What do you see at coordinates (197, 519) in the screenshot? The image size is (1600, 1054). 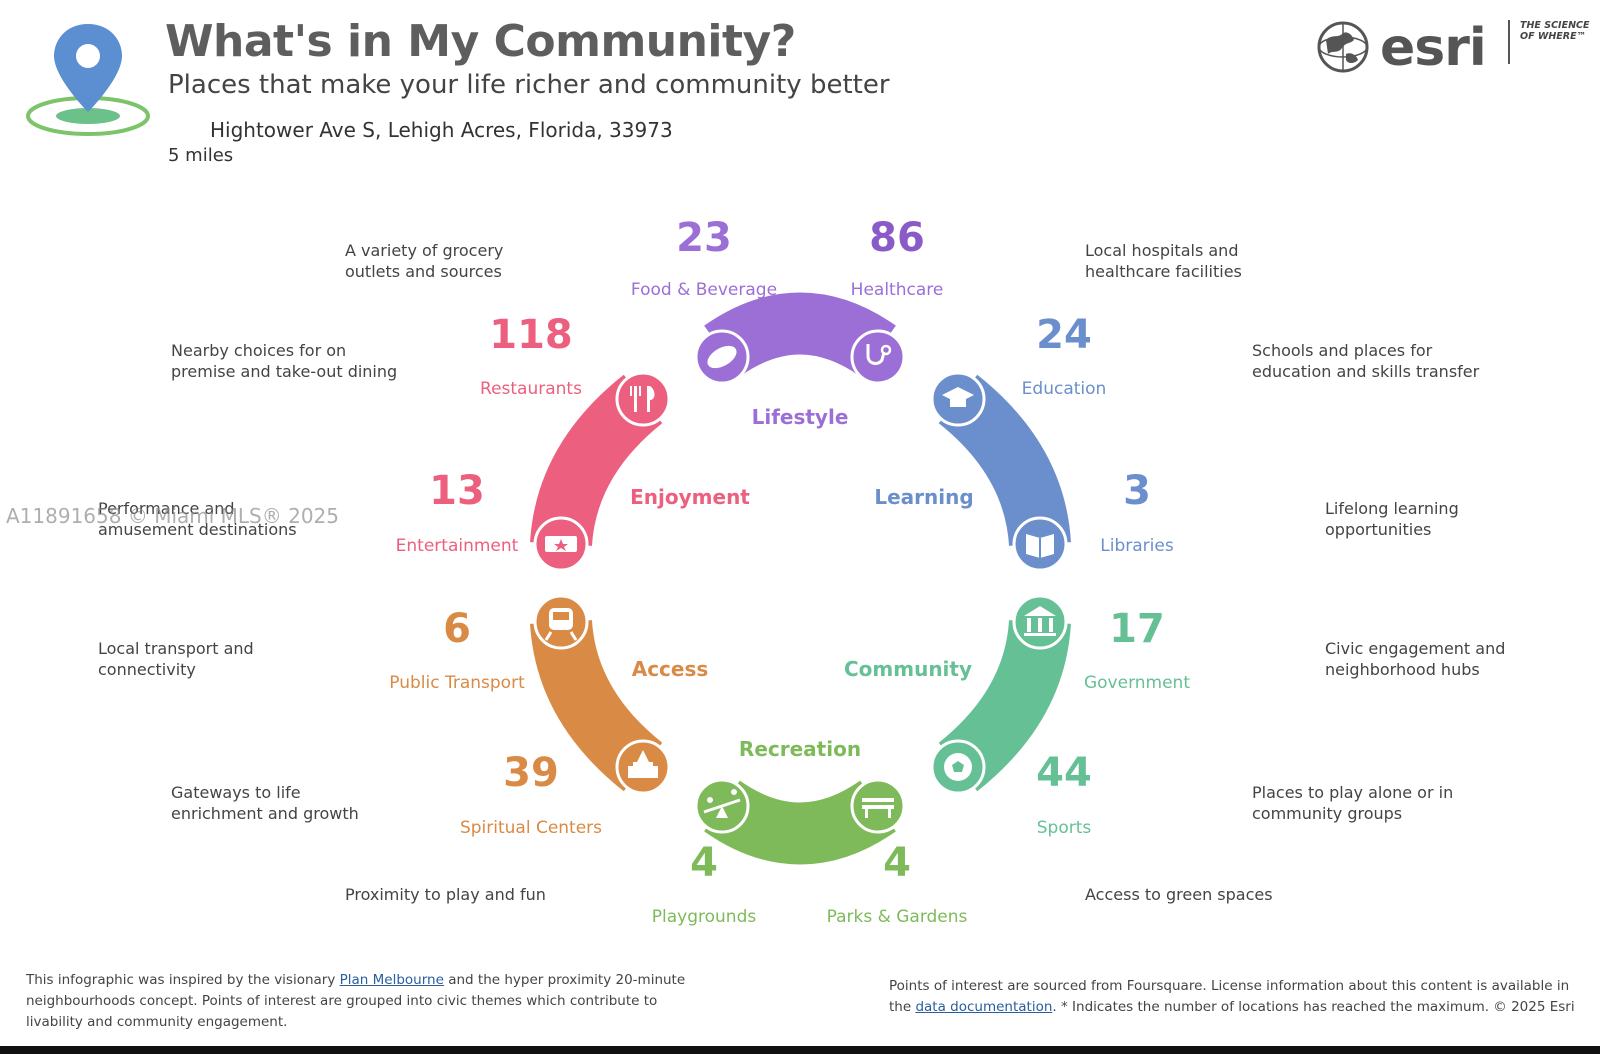 I see `entertainment-description: Performance and amusement destinations` at bounding box center [197, 519].